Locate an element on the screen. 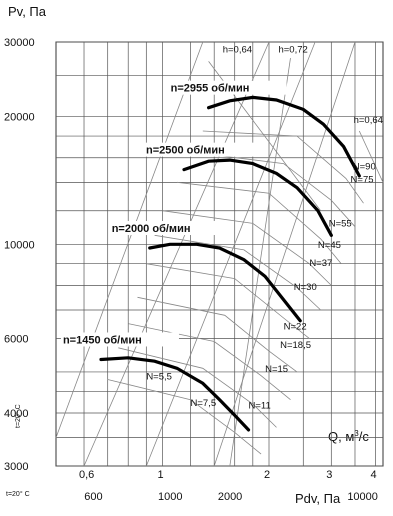 The image size is (393, 516). power-label: N=22 is located at coordinates (295, 326).